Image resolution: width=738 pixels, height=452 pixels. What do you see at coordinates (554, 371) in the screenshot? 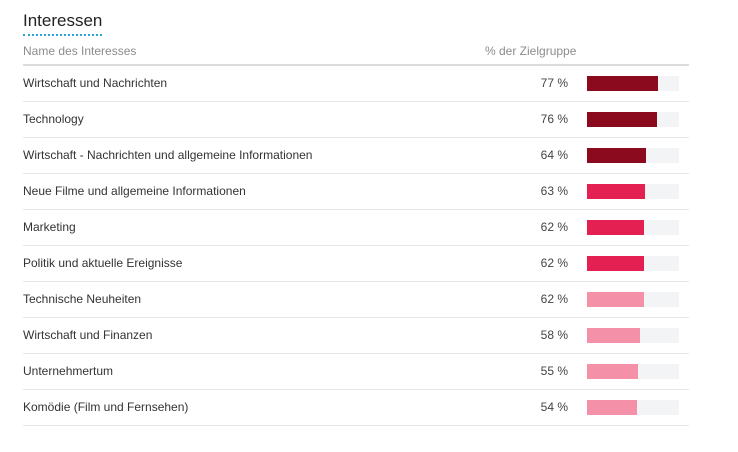
I see `audience-percent: 55 %` at bounding box center [554, 371].